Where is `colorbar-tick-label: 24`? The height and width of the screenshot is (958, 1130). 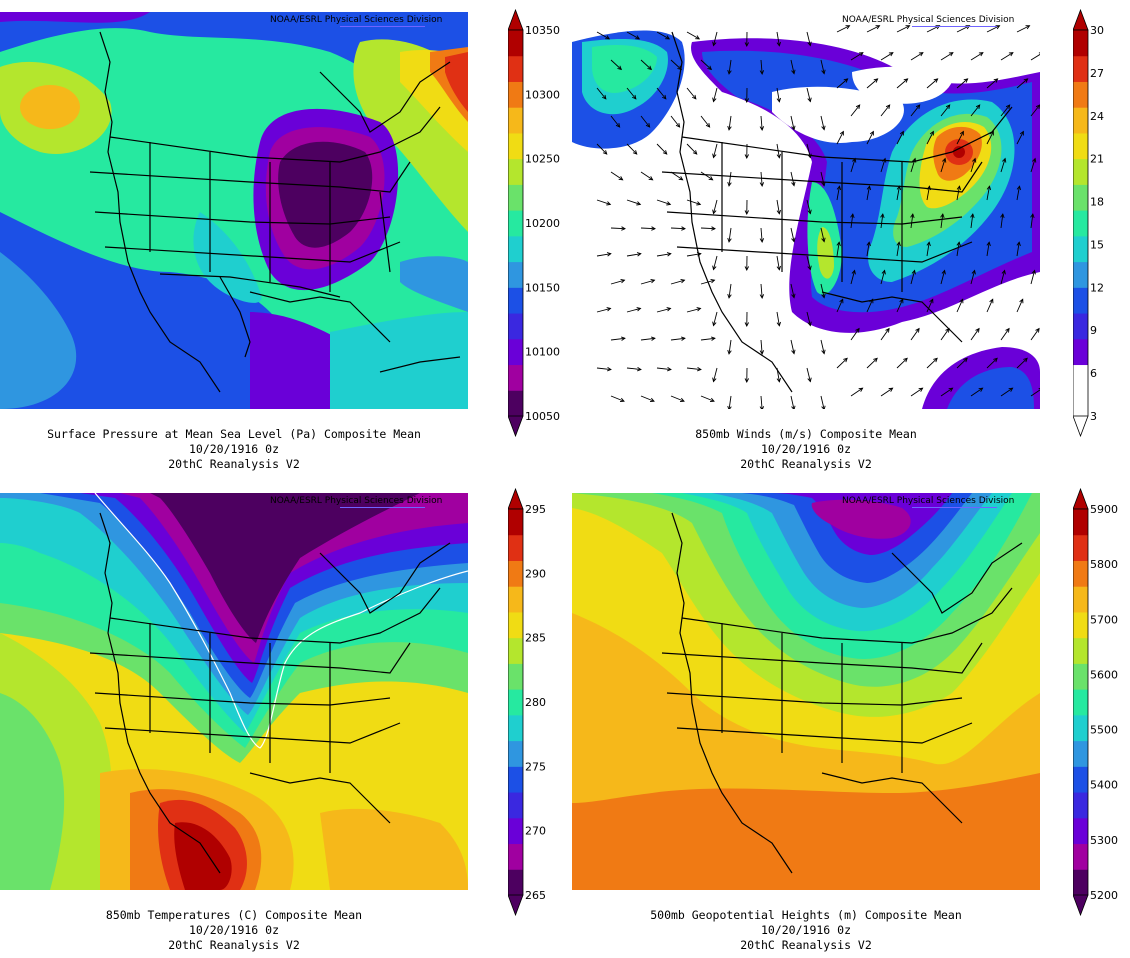
colorbar-tick-label: 24 is located at coordinates (1097, 116).